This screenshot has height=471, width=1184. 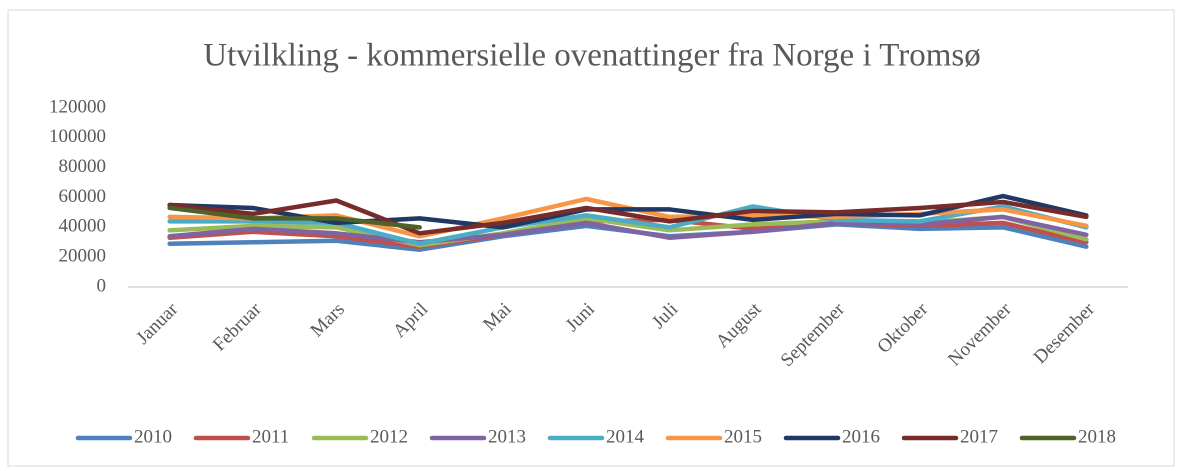 What do you see at coordinates (83, 166) in the screenshot?
I see `y-tick-label: 80000` at bounding box center [83, 166].